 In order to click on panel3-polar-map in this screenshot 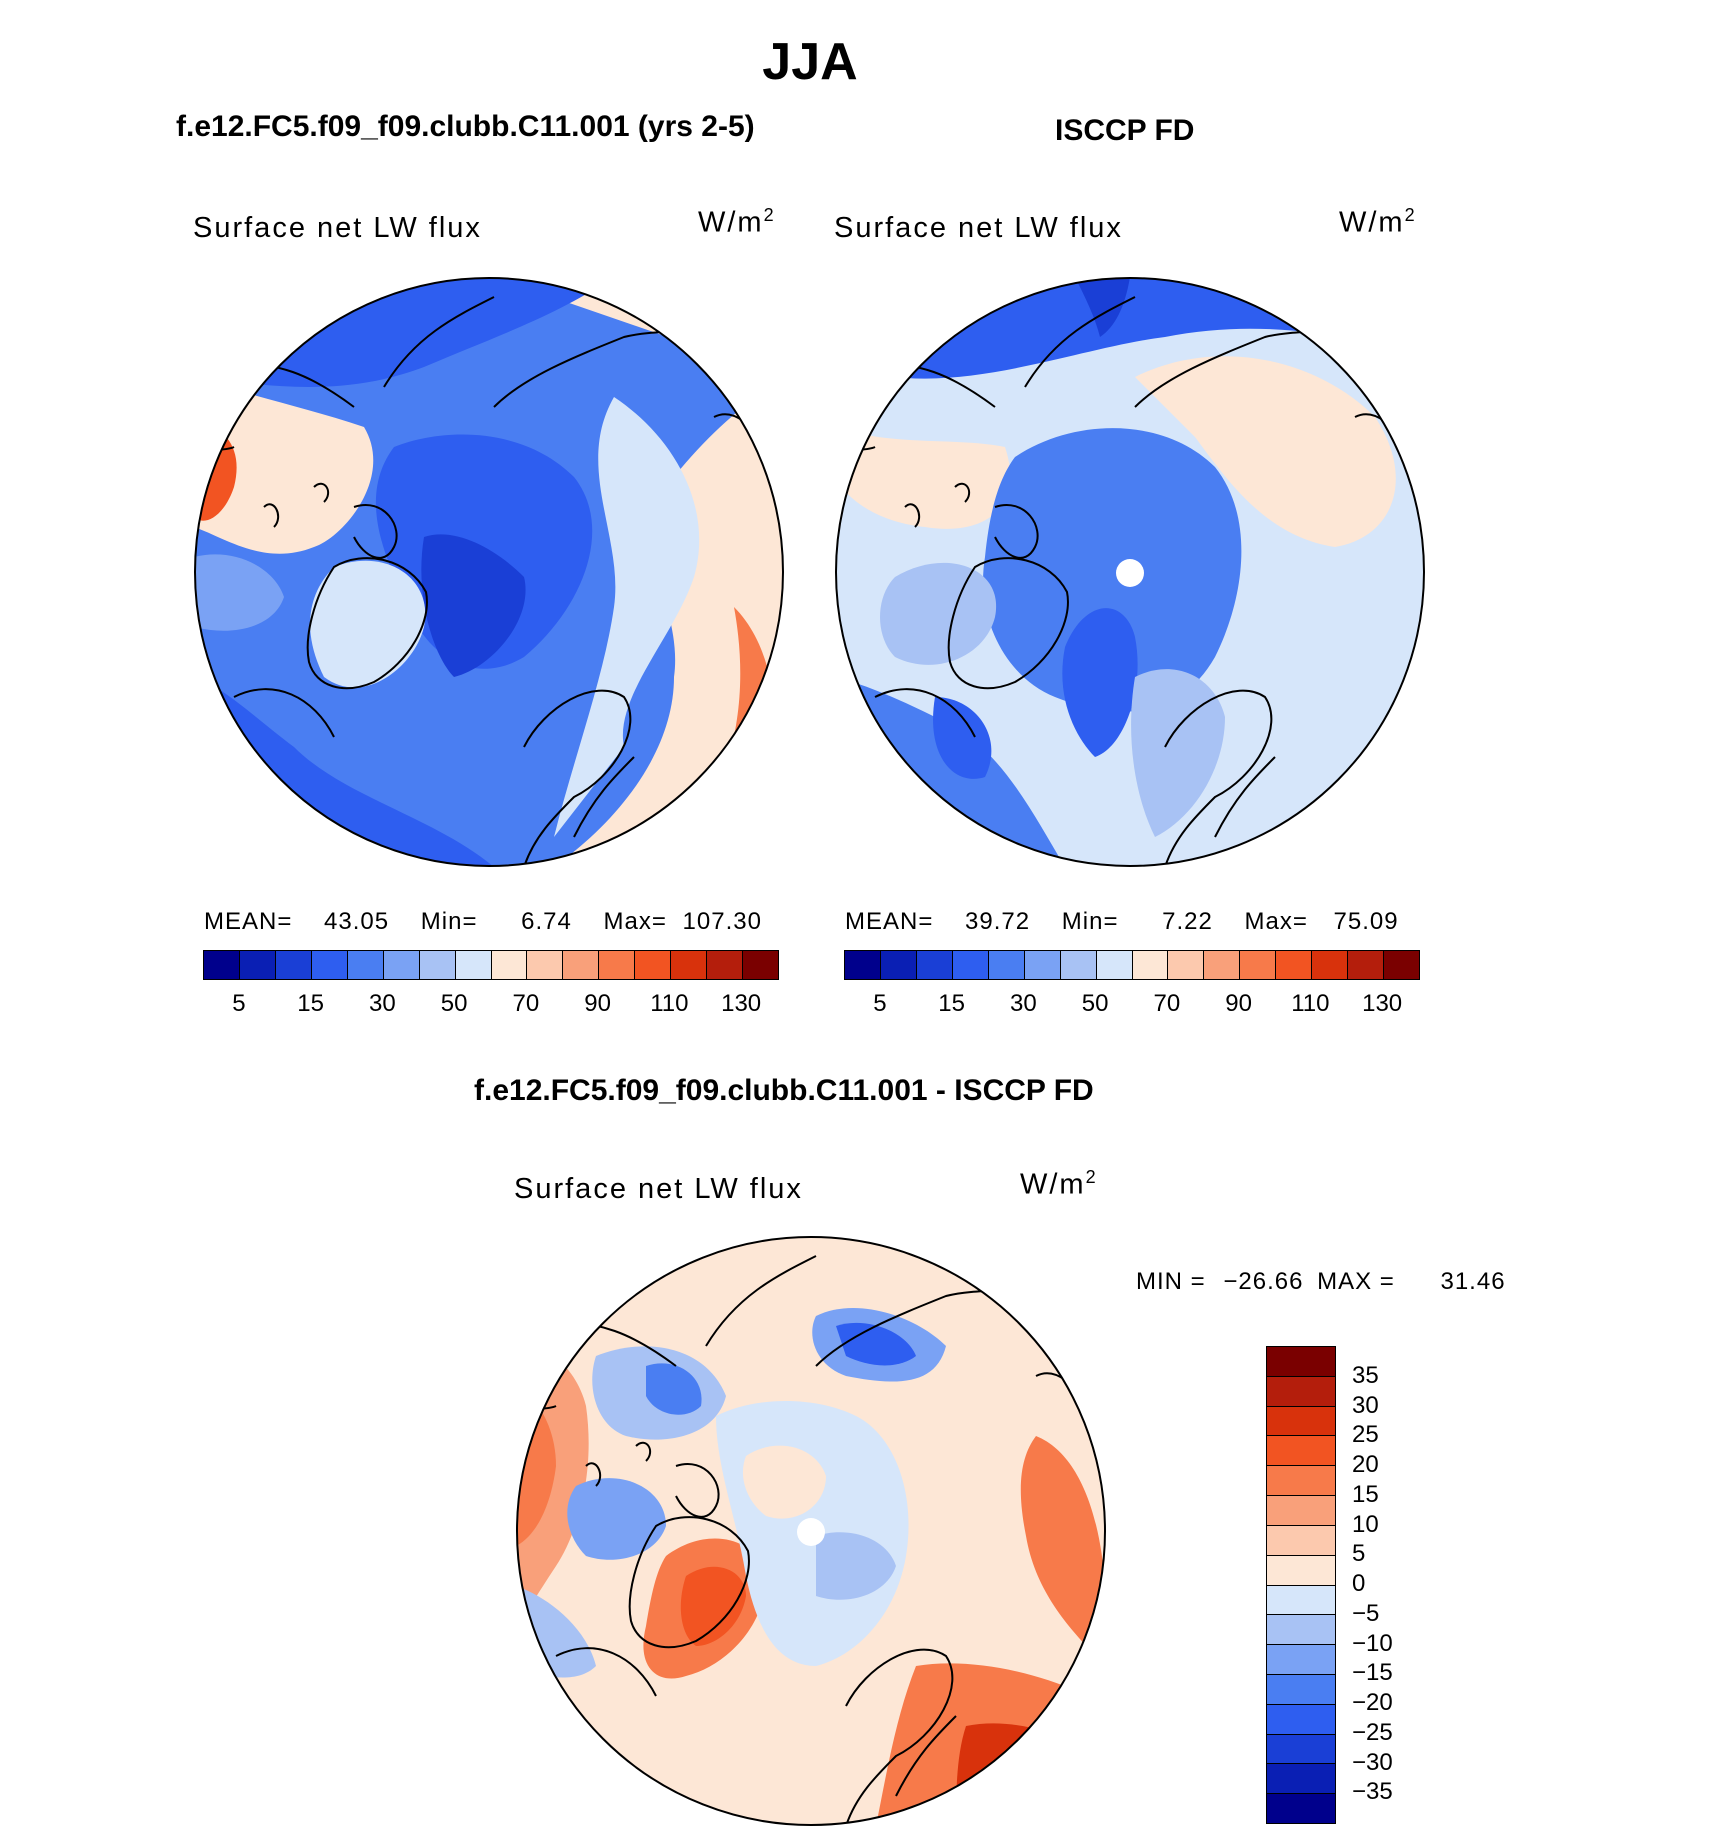, I will do `click(811, 1531)`.